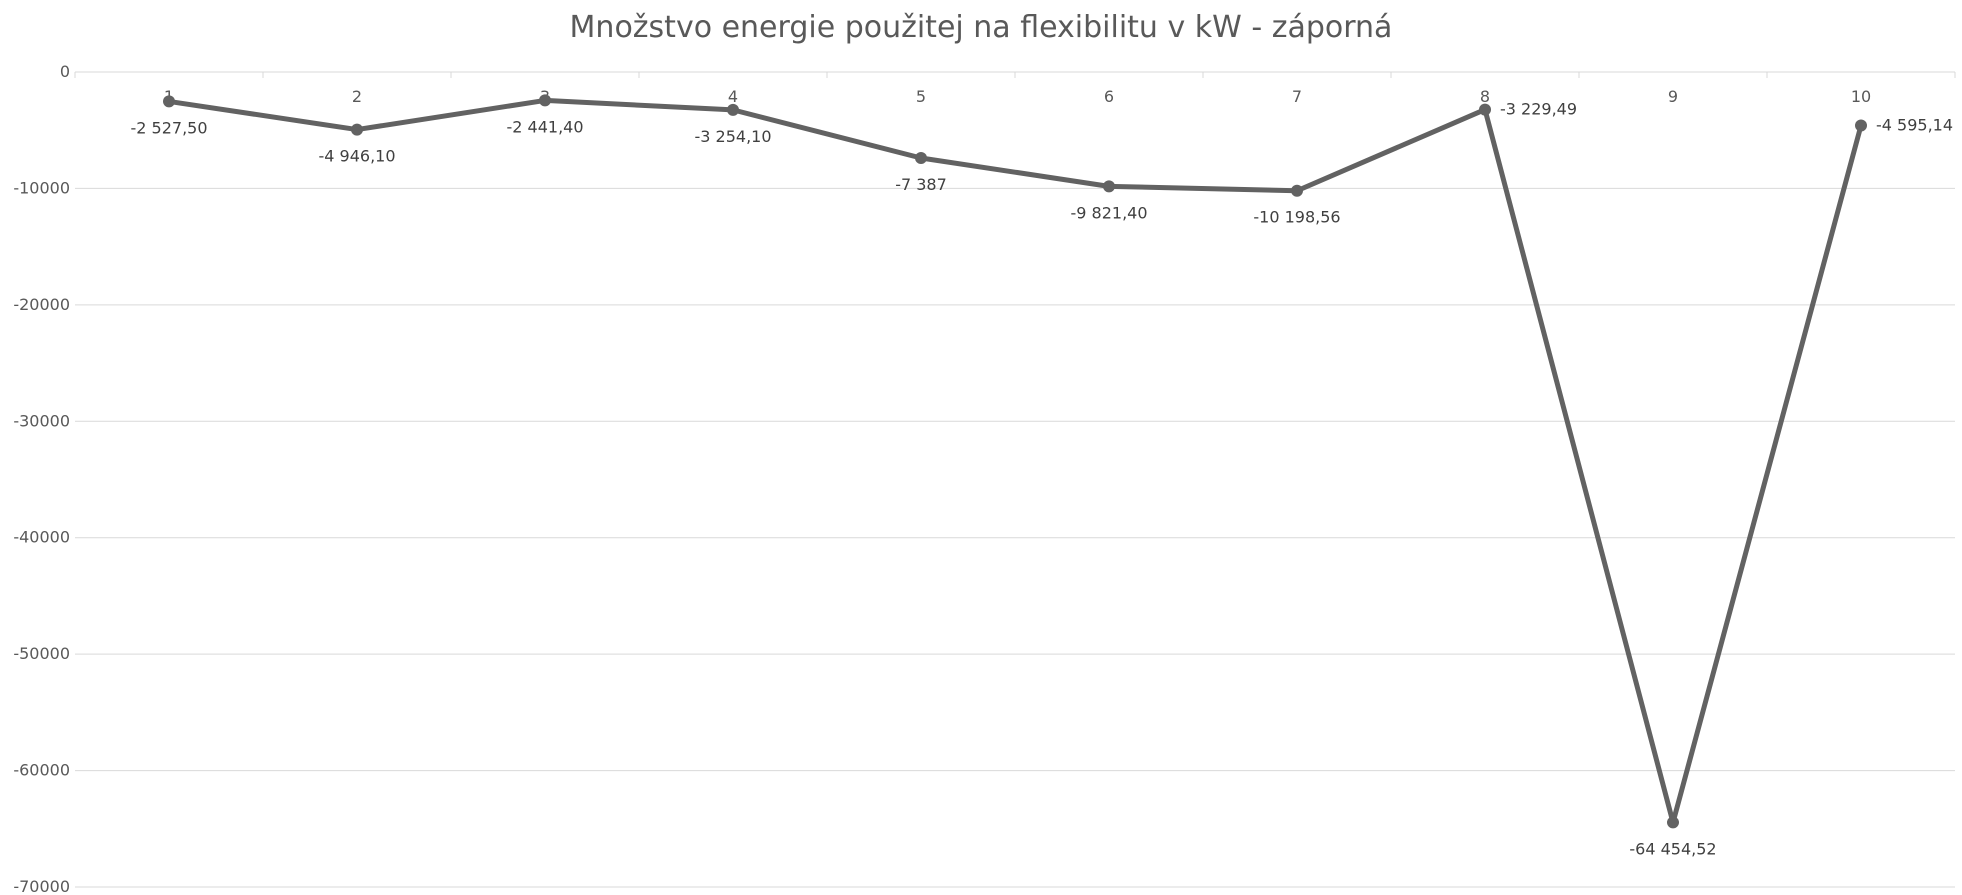 The image size is (1962, 895). Describe the element at coordinates (41, 770) in the screenshot. I see `y-tick-label: -60000` at that location.